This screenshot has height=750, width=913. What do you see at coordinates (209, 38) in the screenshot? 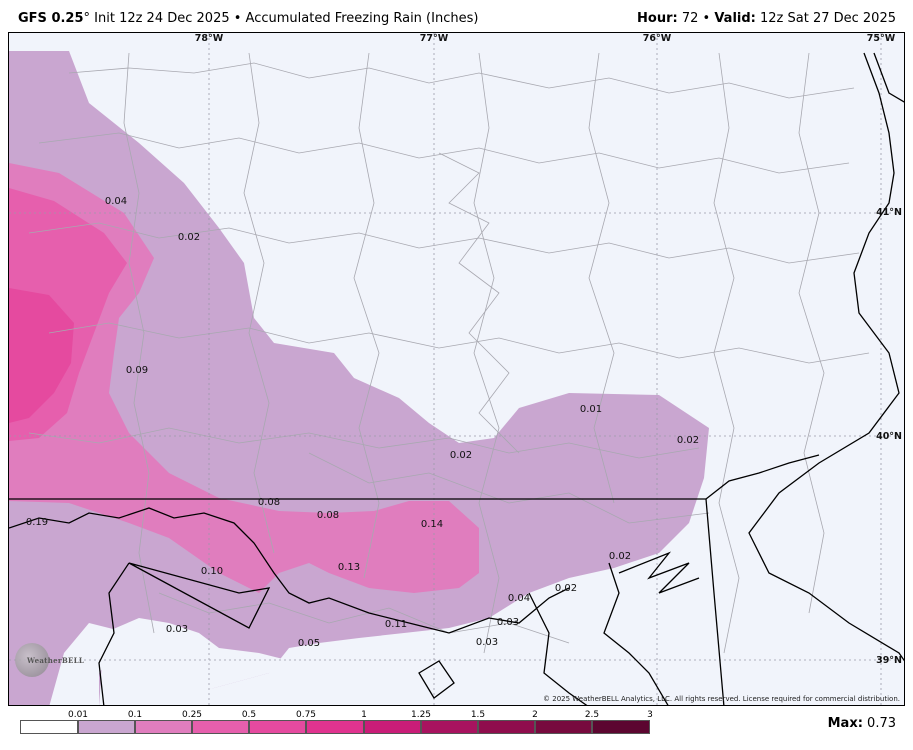
I see `lon-label-78: 78°W` at bounding box center [209, 38].